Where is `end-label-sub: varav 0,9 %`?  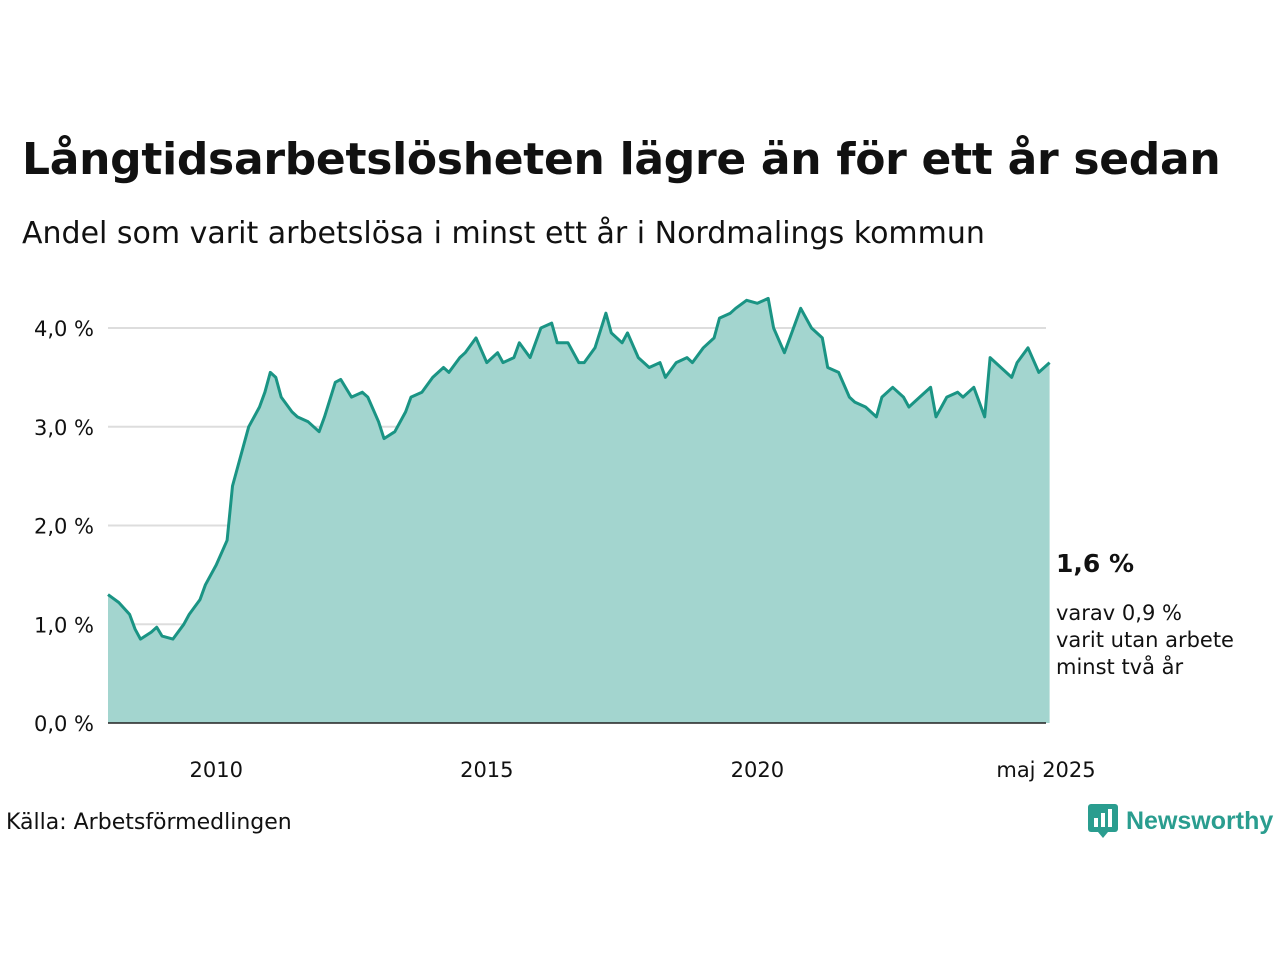 end-label-sub: varav 0,9 % is located at coordinates (1119, 613).